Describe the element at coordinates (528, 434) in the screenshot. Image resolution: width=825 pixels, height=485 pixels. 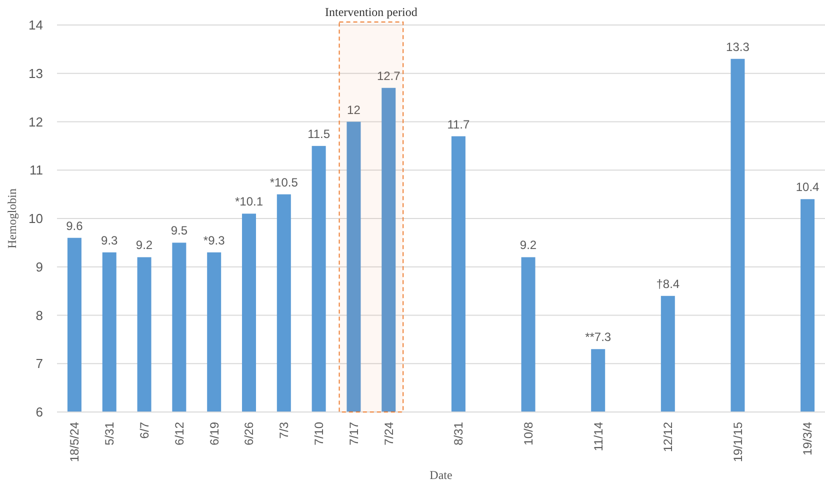
I see `x-tick-label: 10/8` at that location.